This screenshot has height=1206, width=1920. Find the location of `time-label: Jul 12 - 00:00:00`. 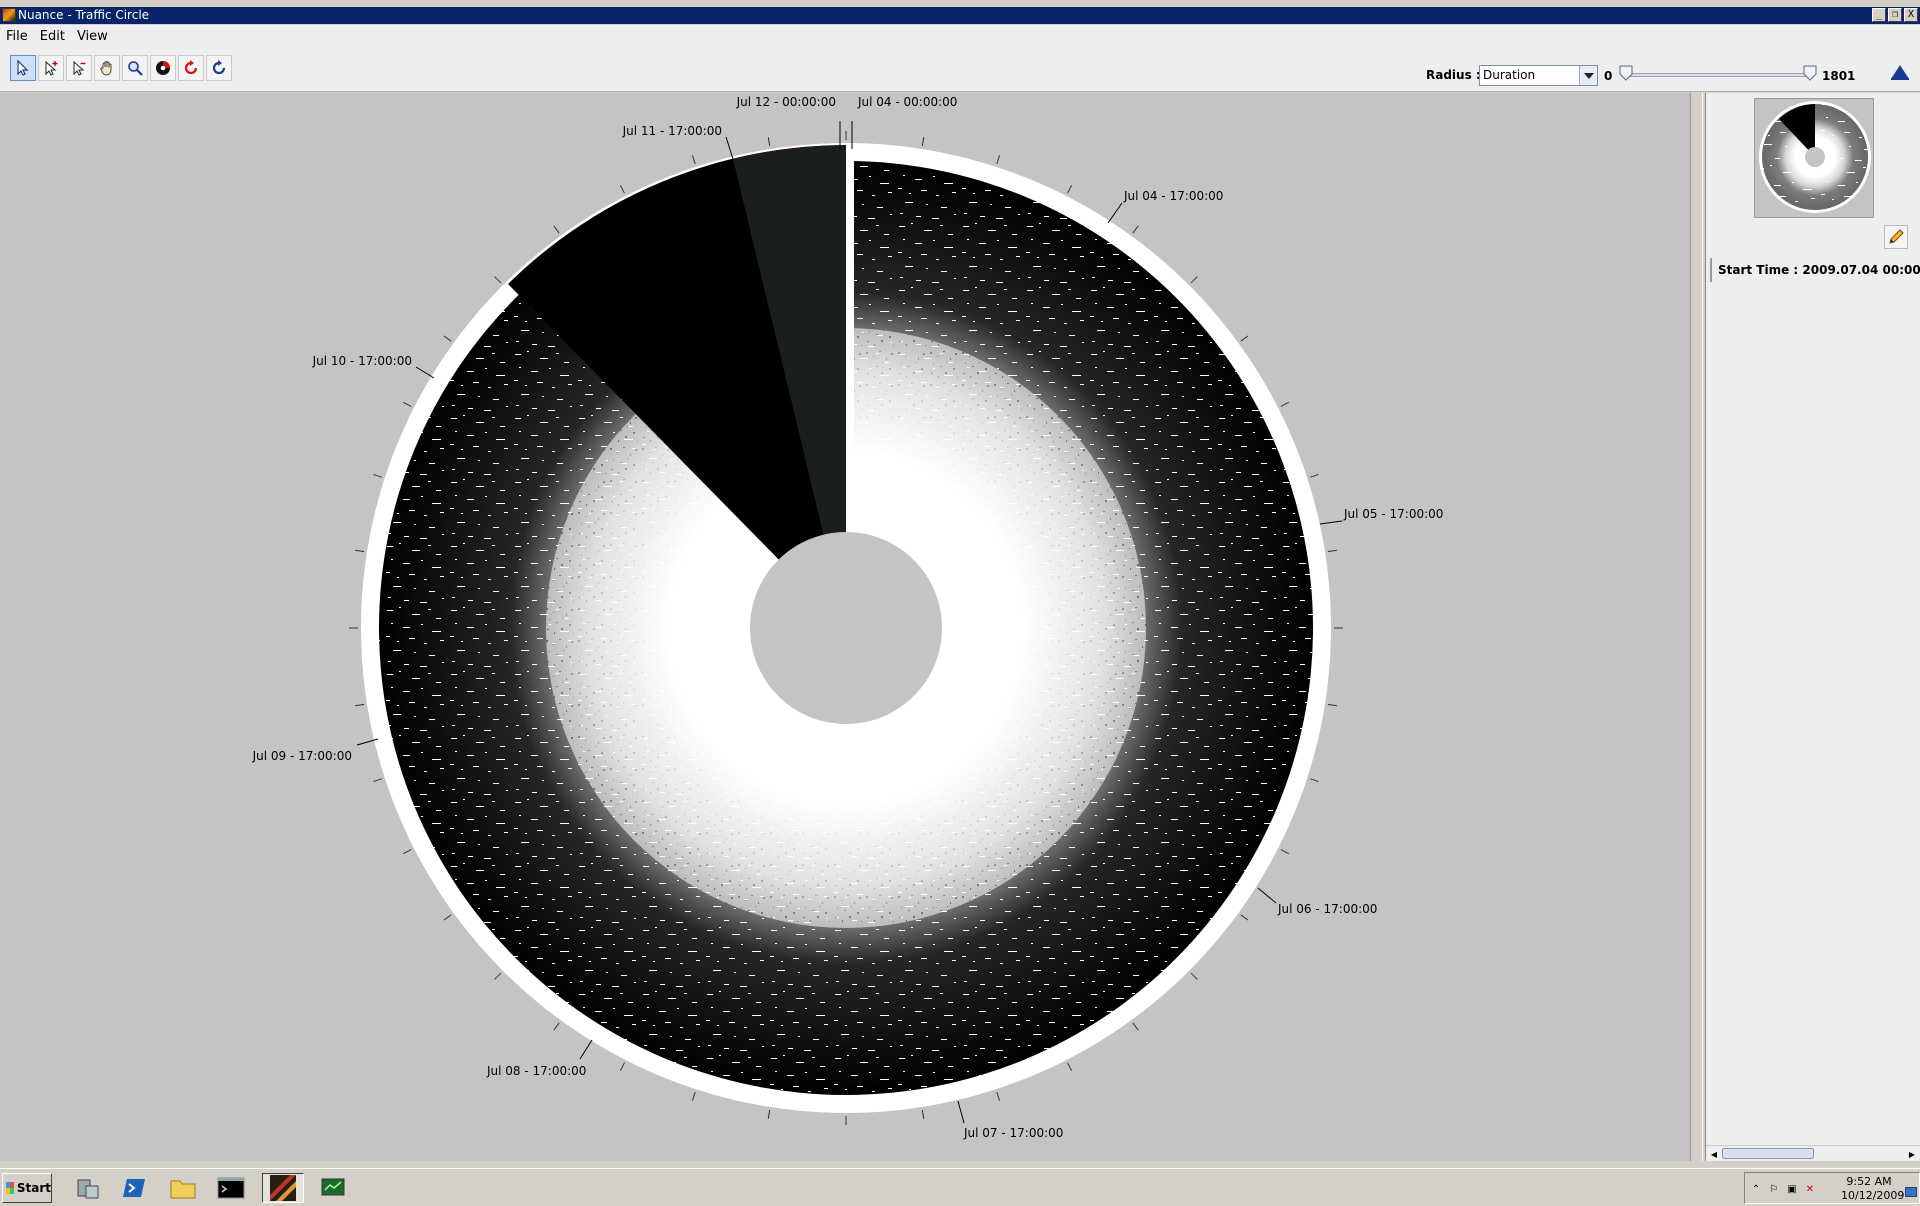

time-label: Jul 12 - 00:00:00 is located at coordinates (786, 102).